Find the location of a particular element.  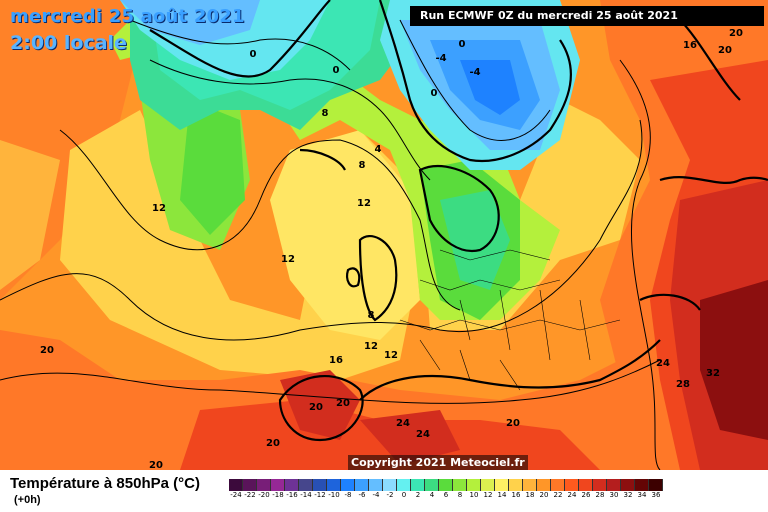

scale-tick-label: 20 is located at coordinates (544, 495).